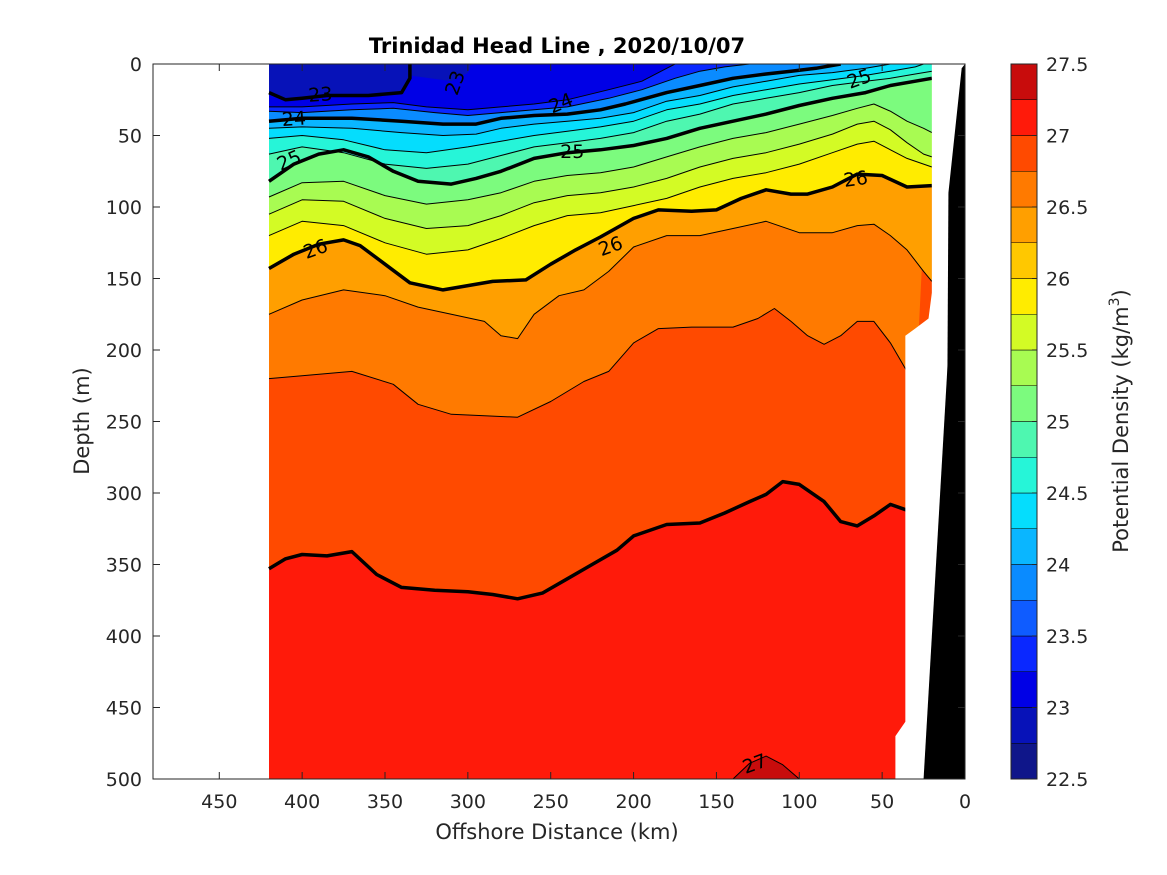 The width and height of the screenshot is (1167, 875). What do you see at coordinates (124, 280) in the screenshot?
I see `y-tick-label: 150` at bounding box center [124, 280].